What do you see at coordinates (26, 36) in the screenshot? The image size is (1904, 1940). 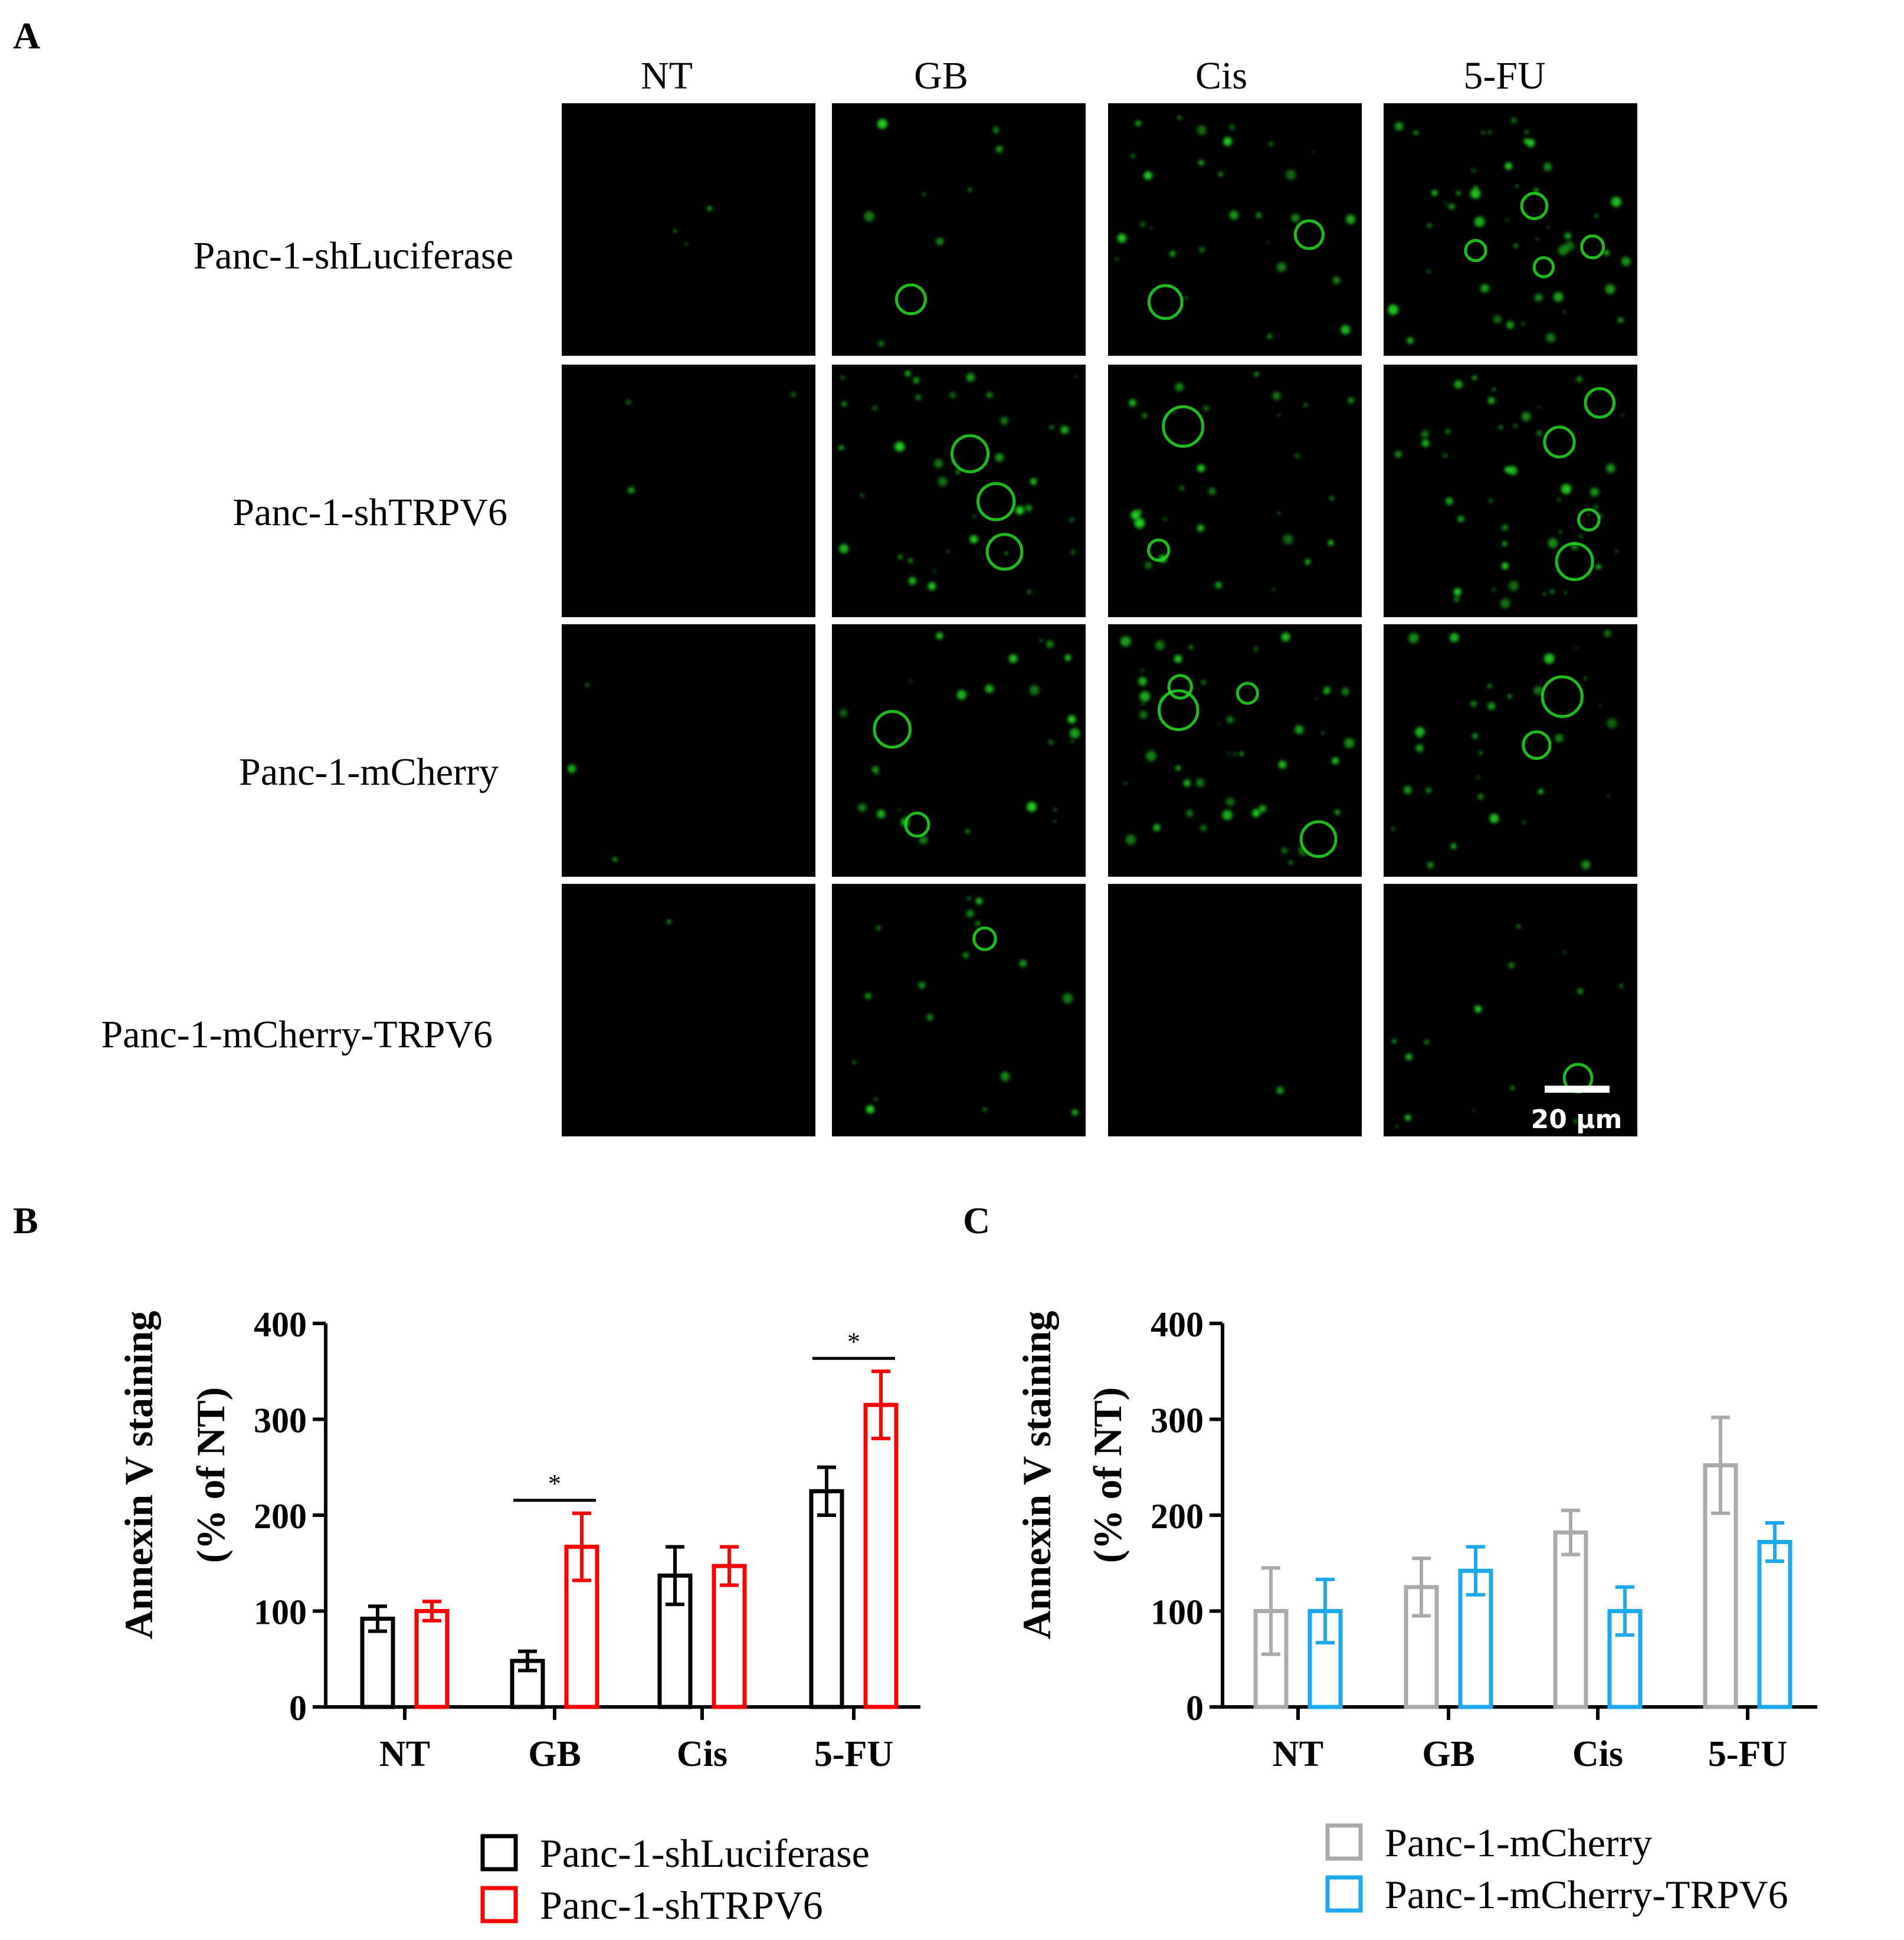 I see `panel-label-a: A` at bounding box center [26, 36].